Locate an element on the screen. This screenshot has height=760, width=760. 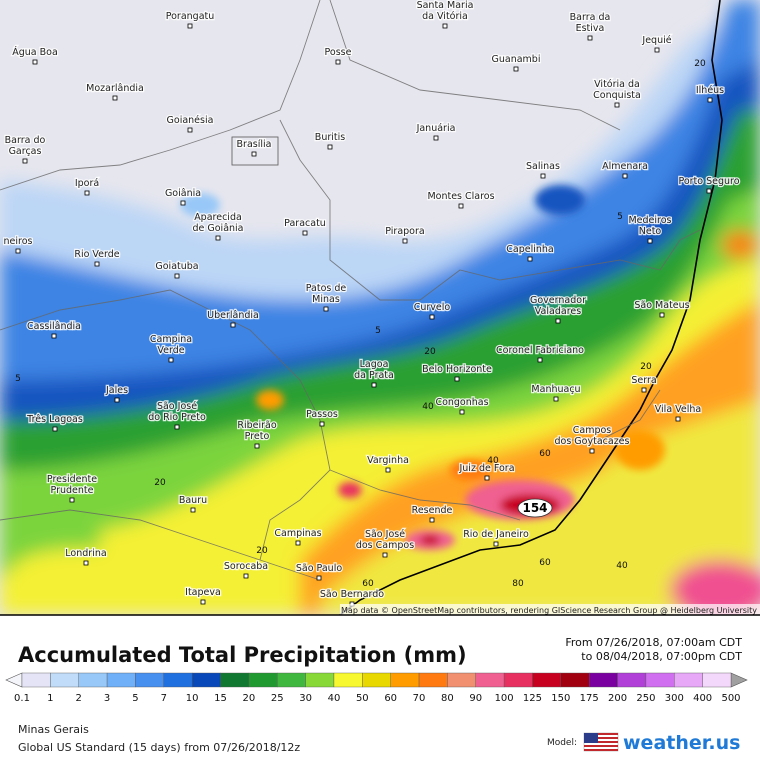
city-label: Londrina is located at coordinates (85, 553).